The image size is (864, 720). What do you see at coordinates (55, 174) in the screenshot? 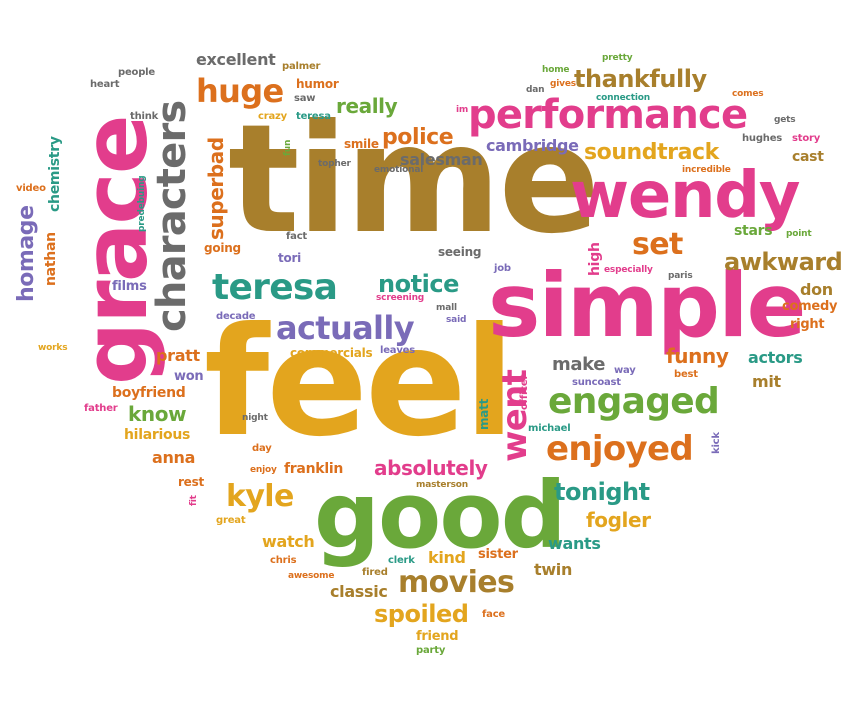
I see `word-chemistry: chemistry` at bounding box center [55, 174].